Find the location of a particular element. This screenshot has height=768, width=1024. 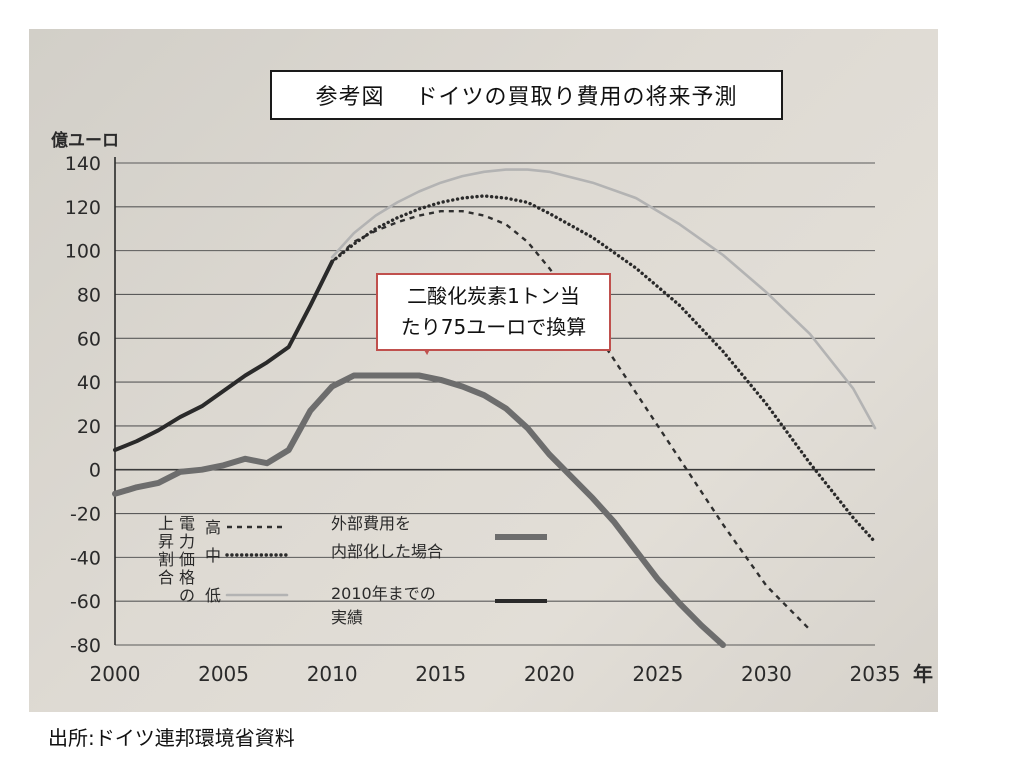

legend-vertical-label-char: 割 is located at coordinates (166, 559).